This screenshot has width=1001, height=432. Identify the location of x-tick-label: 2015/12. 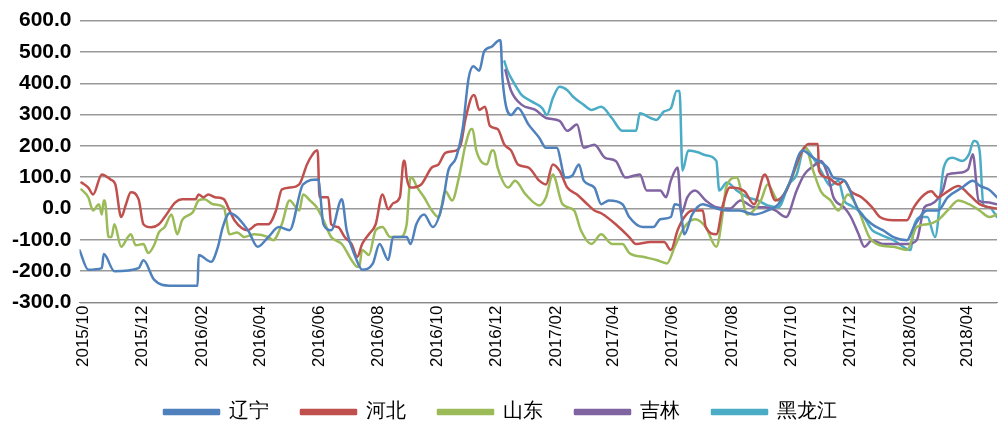
(142, 336).